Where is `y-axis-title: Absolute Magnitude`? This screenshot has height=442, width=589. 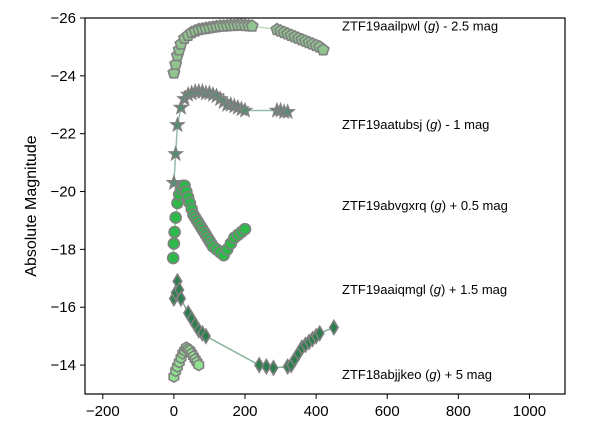 y-axis-title: Absolute Magnitude is located at coordinates (31, 206).